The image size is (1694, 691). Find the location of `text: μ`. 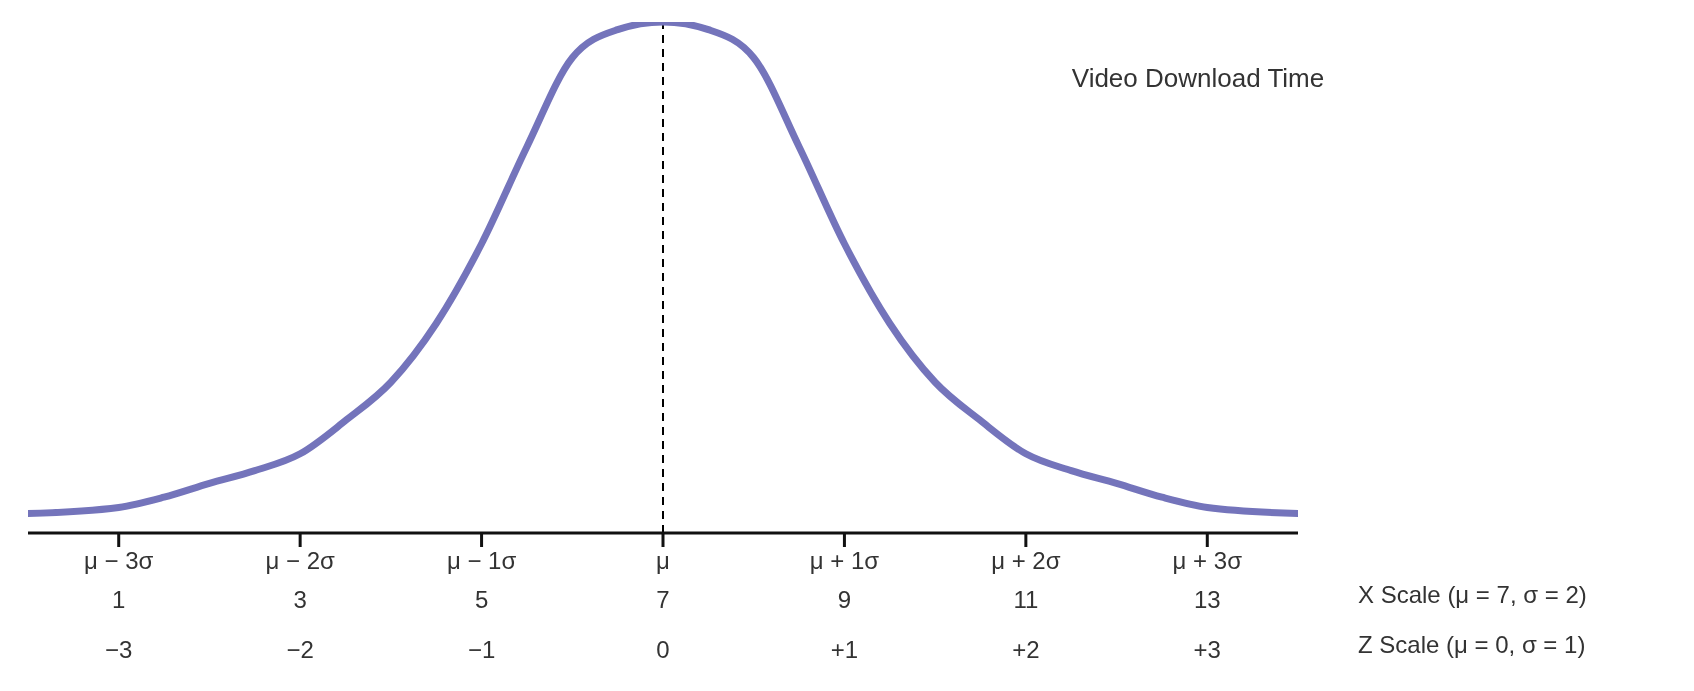

text: μ is located at coordinates (663, 560).